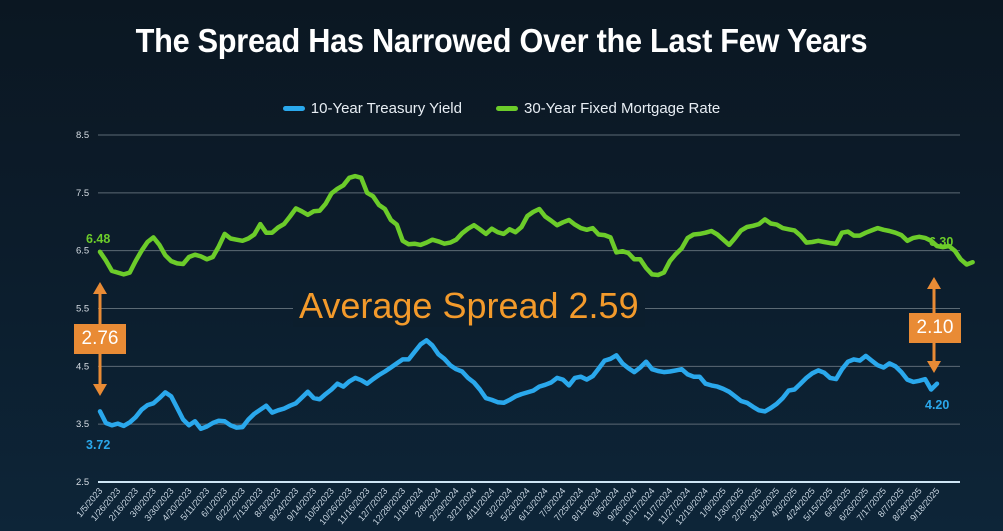 The height and width of the screenshot is (531, 1003). I want to click on y-tick-label: 3.5, so click(82, 424).